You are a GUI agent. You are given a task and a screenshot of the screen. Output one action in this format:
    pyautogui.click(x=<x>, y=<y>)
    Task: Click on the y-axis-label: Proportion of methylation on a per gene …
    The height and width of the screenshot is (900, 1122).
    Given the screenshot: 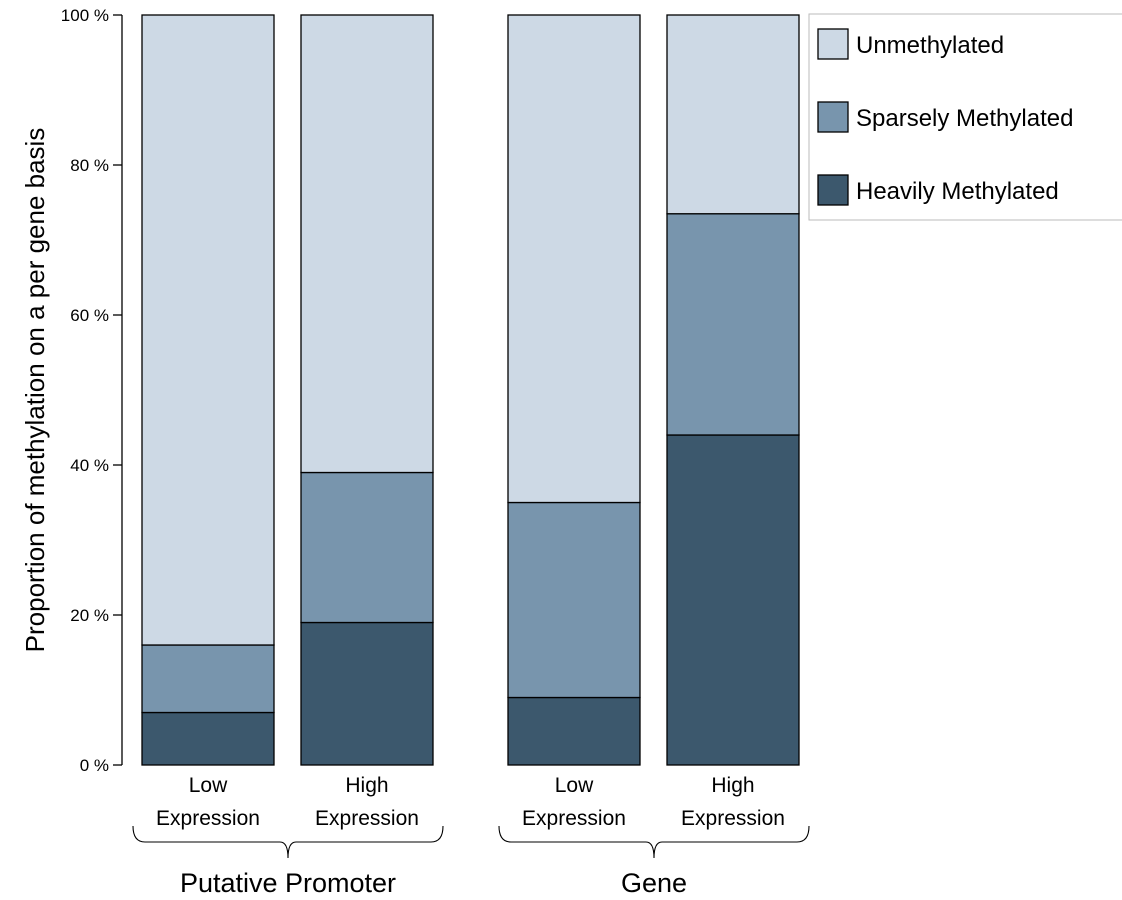 What is the action you would take?
    pyautogui.click(x=35, y=390)
    